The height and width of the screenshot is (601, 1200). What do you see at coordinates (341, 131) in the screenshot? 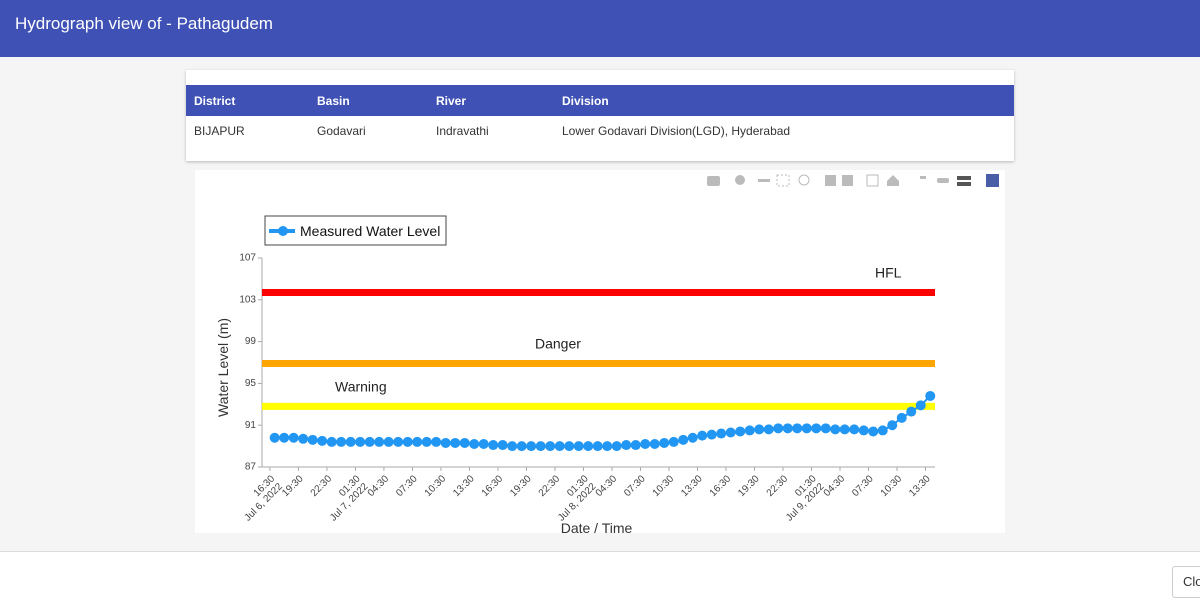
I see `cell: Godavari` at bounding box center [341, 131].